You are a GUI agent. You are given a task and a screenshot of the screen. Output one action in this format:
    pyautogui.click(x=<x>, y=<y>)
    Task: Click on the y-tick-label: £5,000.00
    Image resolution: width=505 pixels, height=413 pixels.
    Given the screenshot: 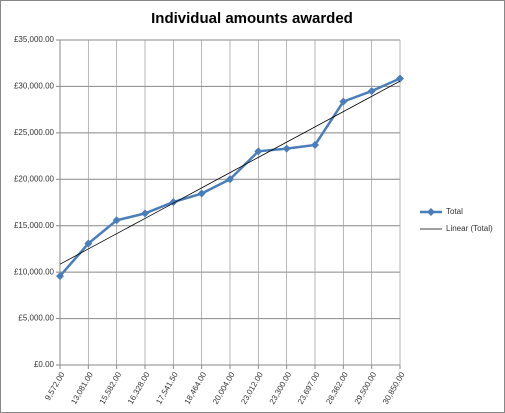 What is the action you would take?
    pyautogui.click(x=36, y=318)
    